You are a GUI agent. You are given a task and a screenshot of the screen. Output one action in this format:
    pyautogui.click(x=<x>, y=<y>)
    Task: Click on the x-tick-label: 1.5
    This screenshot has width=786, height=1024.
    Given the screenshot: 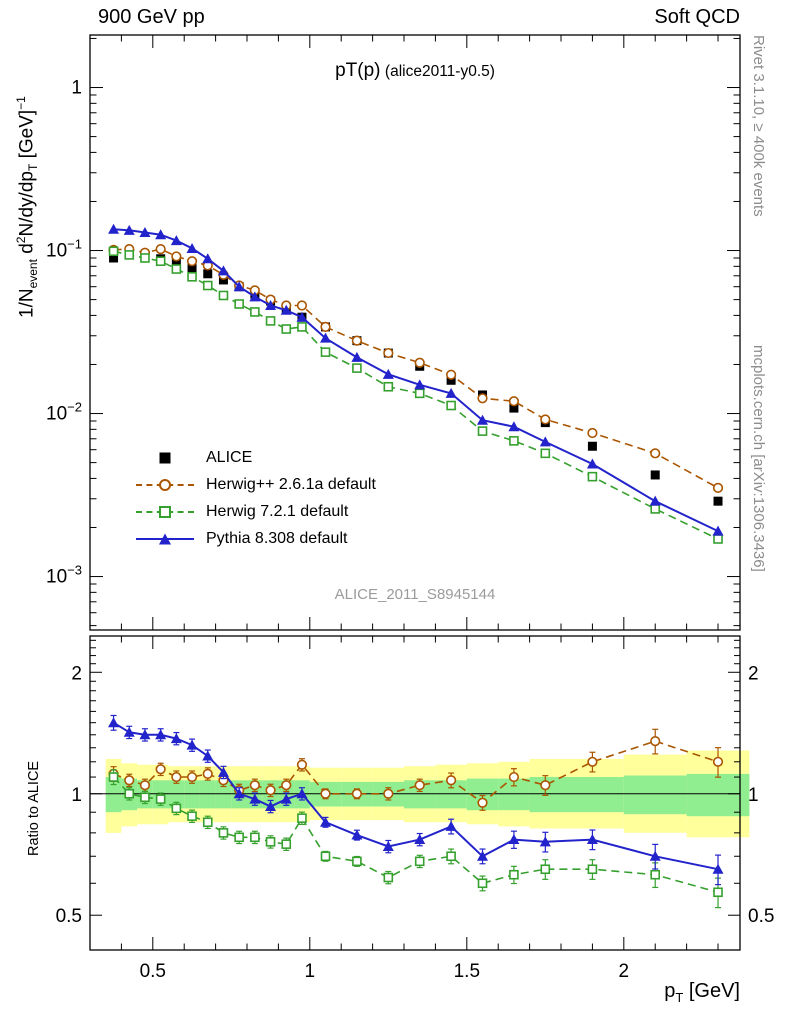 What is the action you would take?
    pyautogui.click(x=467, y=971)
    